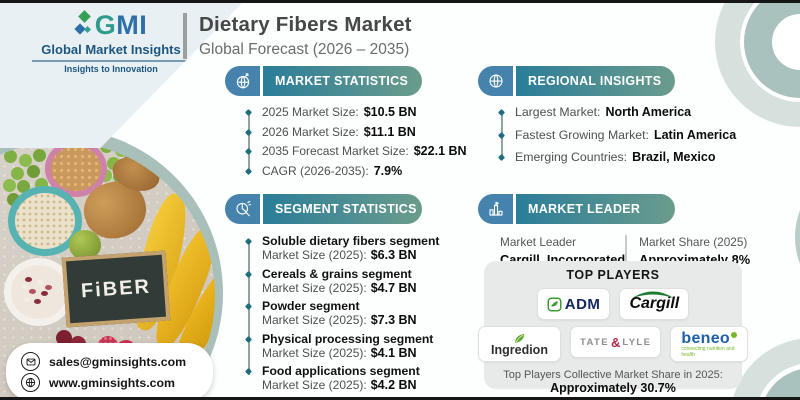 The height and width of the screenshot is (400, 800). Describe the element at coordinates (621, 112) in the screenshot. I see `region-row: Largest Market: North America` at that location.